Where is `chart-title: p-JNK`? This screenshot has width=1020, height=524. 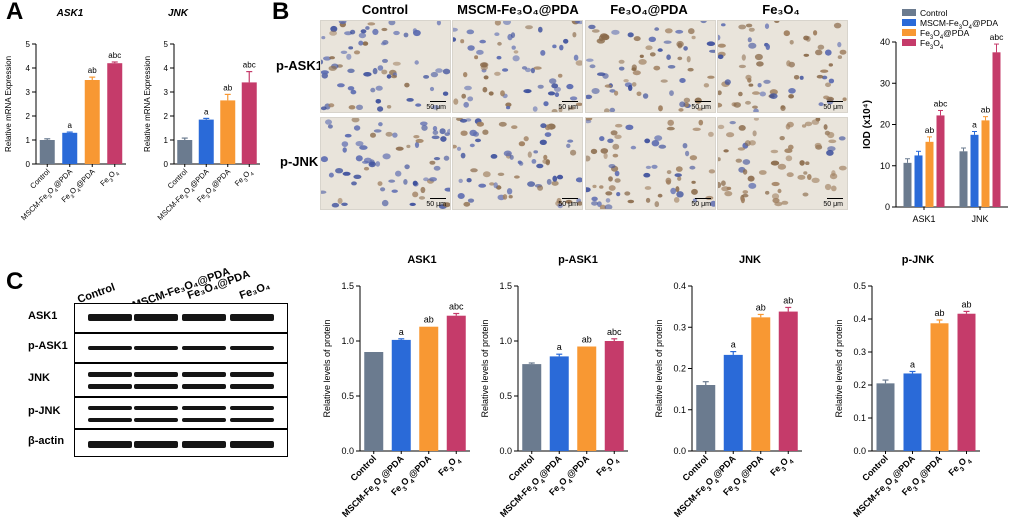 chart-title: p-JNK is located at coordinates (918, 260).